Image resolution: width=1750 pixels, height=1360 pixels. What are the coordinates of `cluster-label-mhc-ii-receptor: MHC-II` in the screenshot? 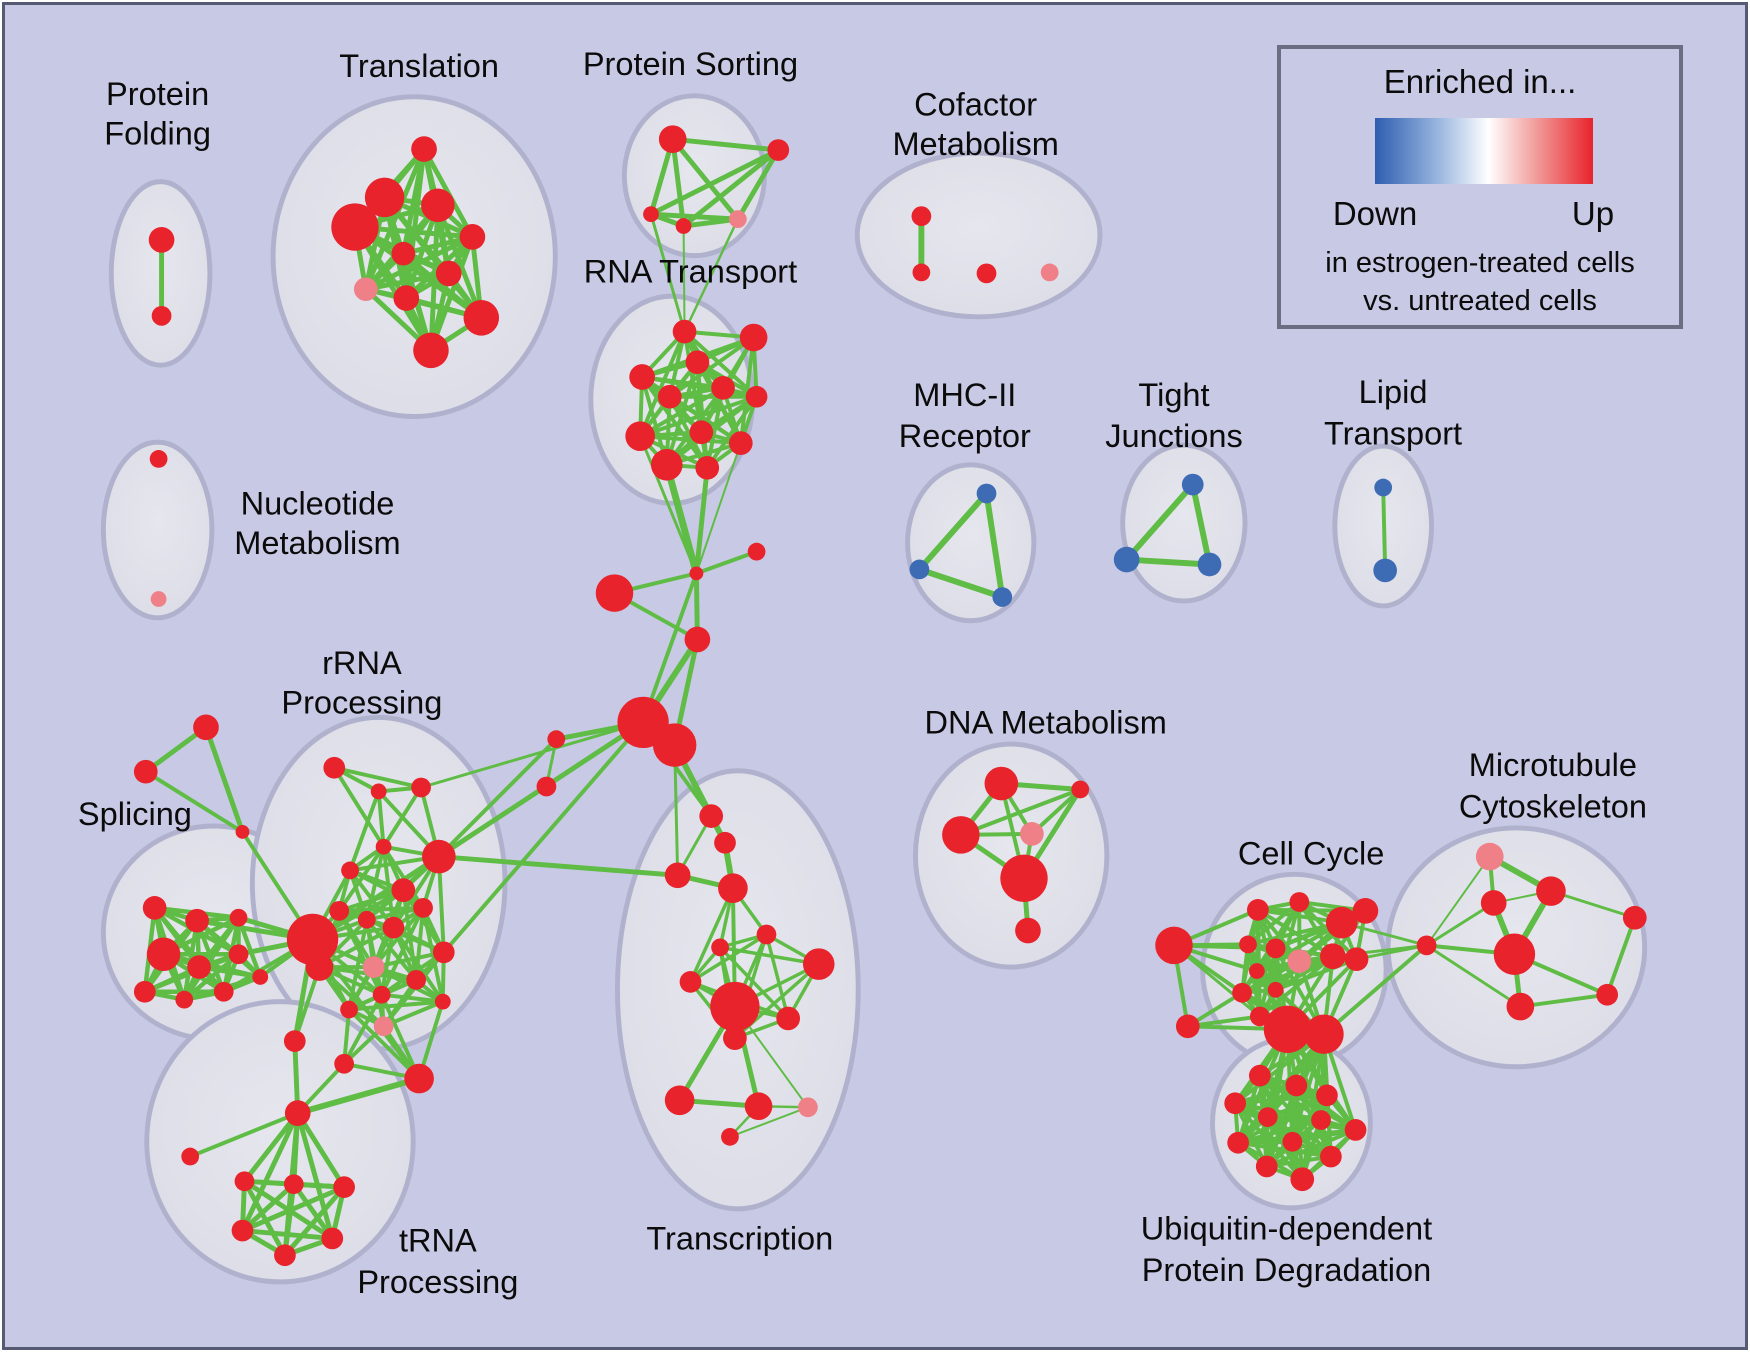 It's located at (964, 395).